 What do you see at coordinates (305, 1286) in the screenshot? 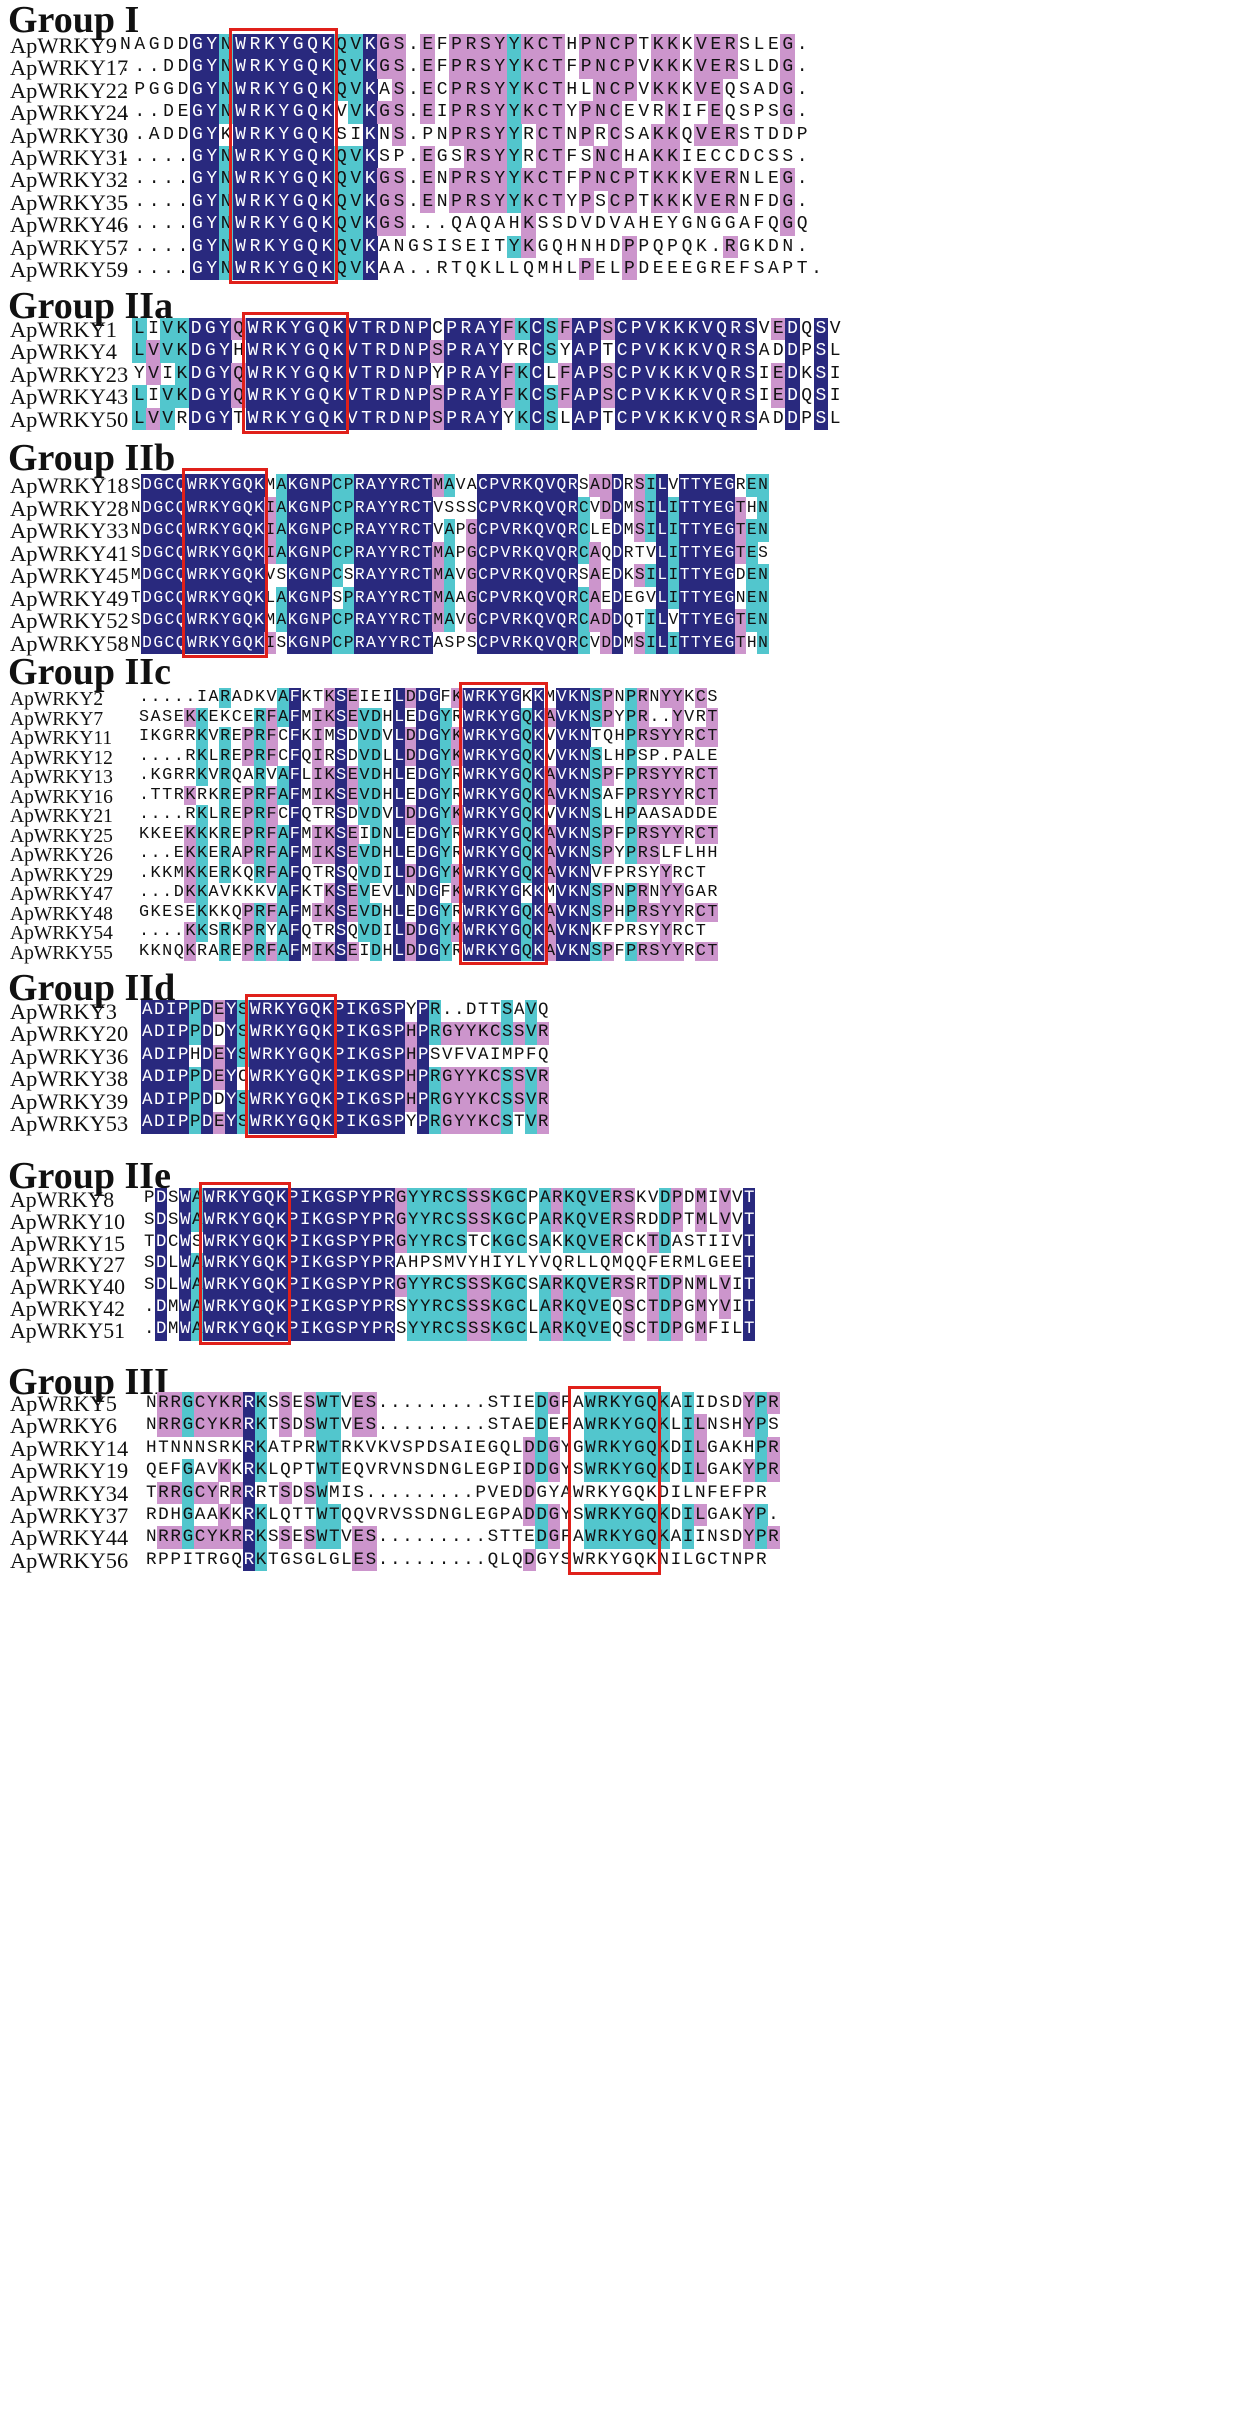
I see `residue: I` at bounding box center [305, 1286].